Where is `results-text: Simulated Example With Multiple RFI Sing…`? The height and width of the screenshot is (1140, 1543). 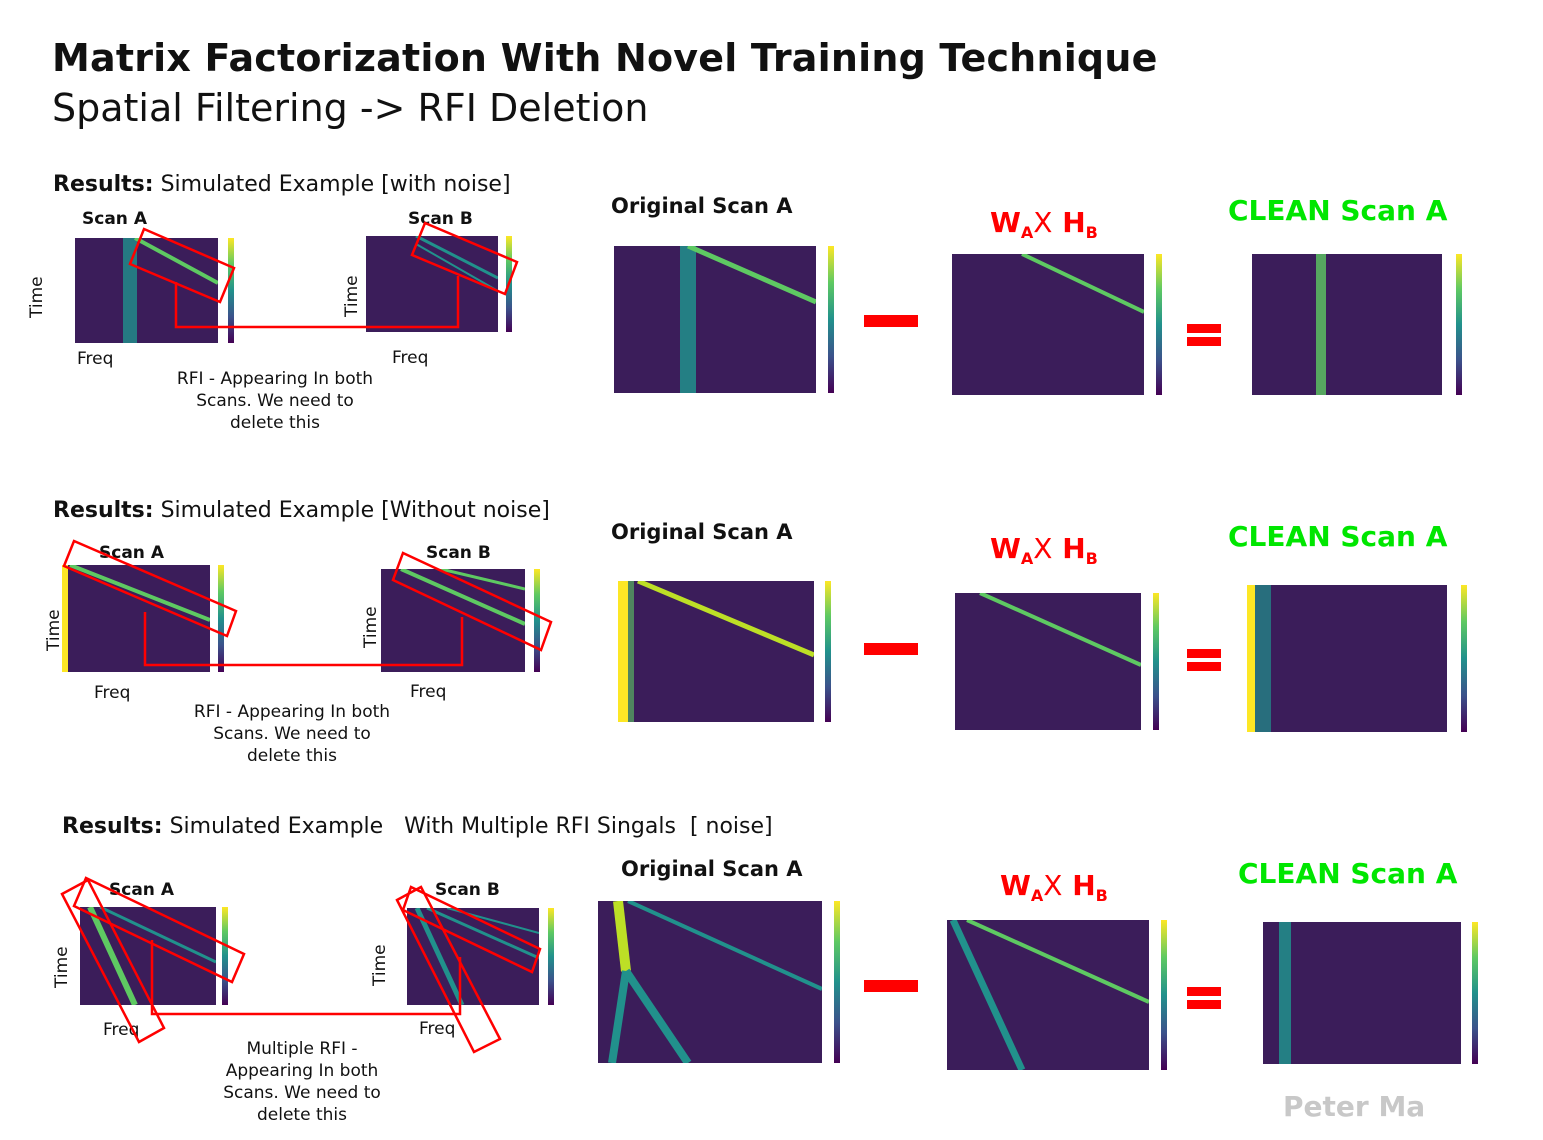
results-text: Simulated Example With Multiple RFI Sing… is located at coordinates (471, 826).